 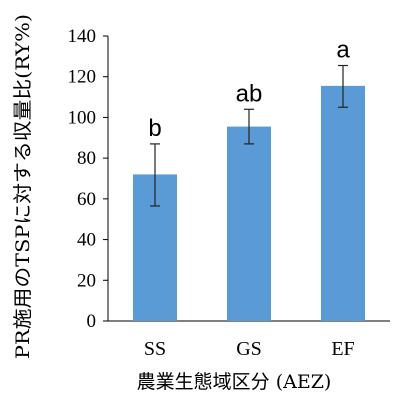 What do you see at coordinates (234, 382) in the screenshot?
I see `x-axis-title: 農業生態域区分 (AEZ)` at bounding box center [234, 382].